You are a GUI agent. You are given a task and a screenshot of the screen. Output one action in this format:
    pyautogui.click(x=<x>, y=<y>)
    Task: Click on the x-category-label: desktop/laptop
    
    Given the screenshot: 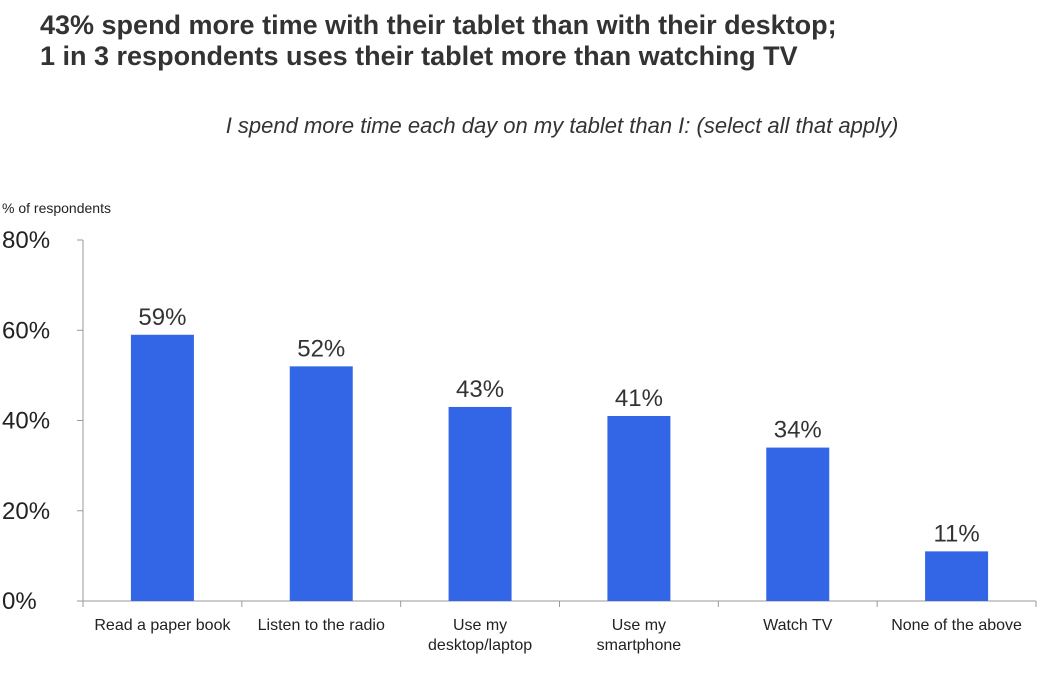 What is the action you would take?
    pyautogui.click(x=480, y=645)
    